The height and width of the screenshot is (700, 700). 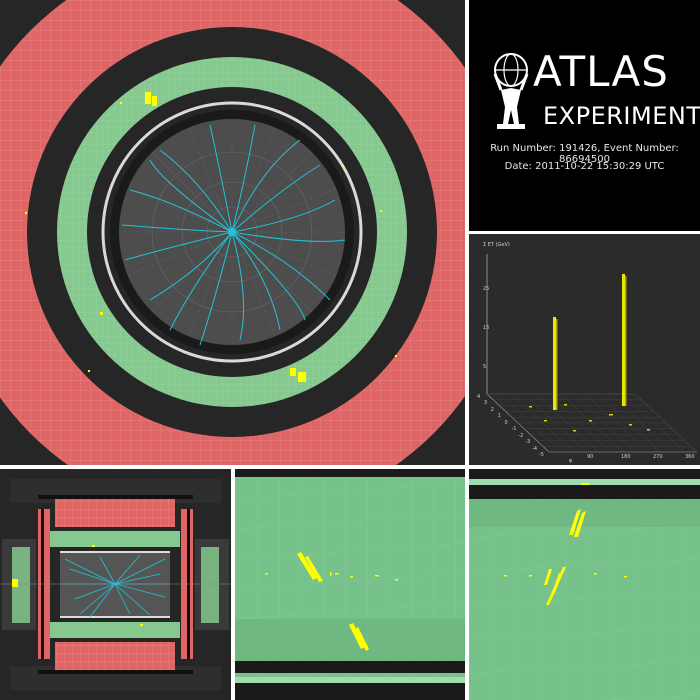 I want to click on zoom2-deposits, so click(x=565, y=544).